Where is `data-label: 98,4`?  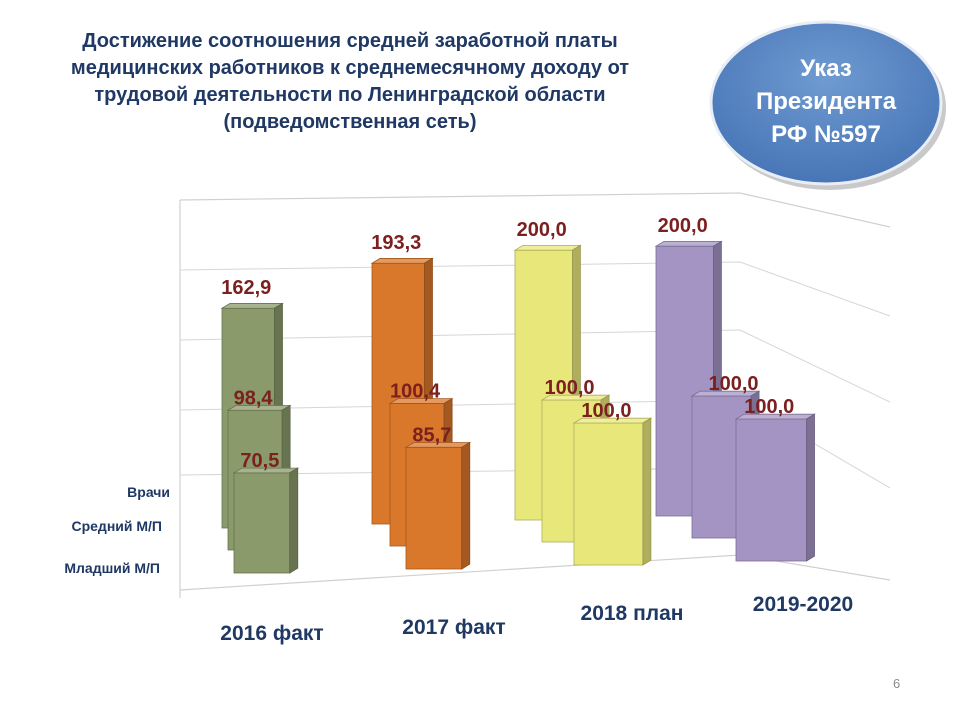 data-label: 98,4 is located at coordinates (254, 398).